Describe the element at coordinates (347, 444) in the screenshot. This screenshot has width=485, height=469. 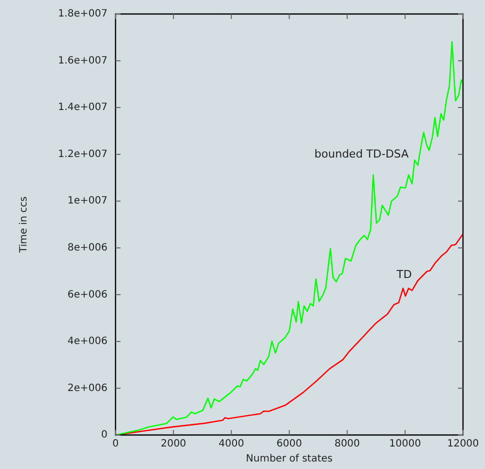
I see `x-tick-label: 8000` at that location.